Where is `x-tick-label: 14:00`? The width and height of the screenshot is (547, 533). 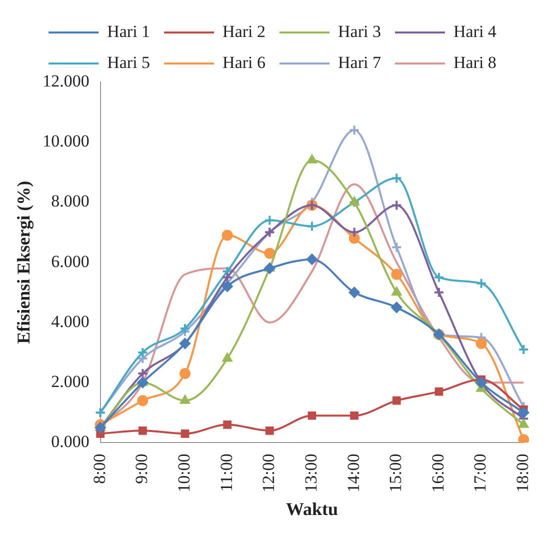
x-tick-label: 14:00 is located at coordinates (353, 473).